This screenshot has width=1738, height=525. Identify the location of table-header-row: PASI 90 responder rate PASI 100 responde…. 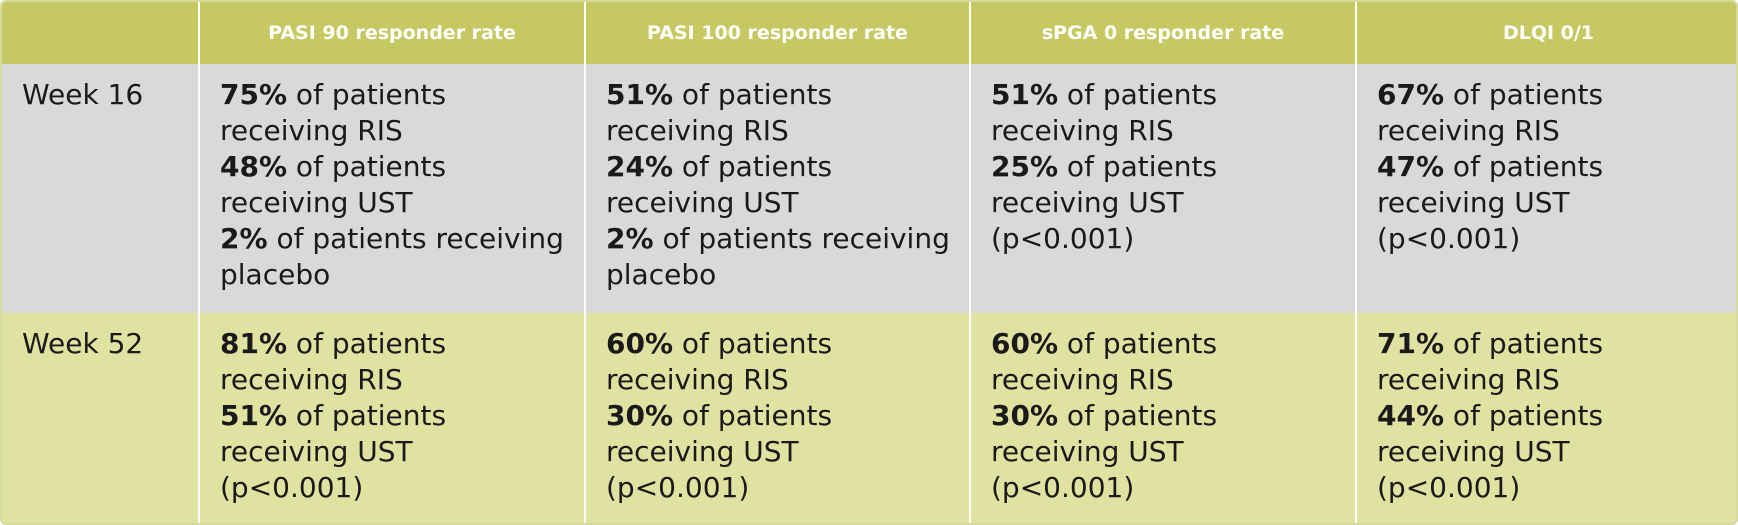
(869, 33).